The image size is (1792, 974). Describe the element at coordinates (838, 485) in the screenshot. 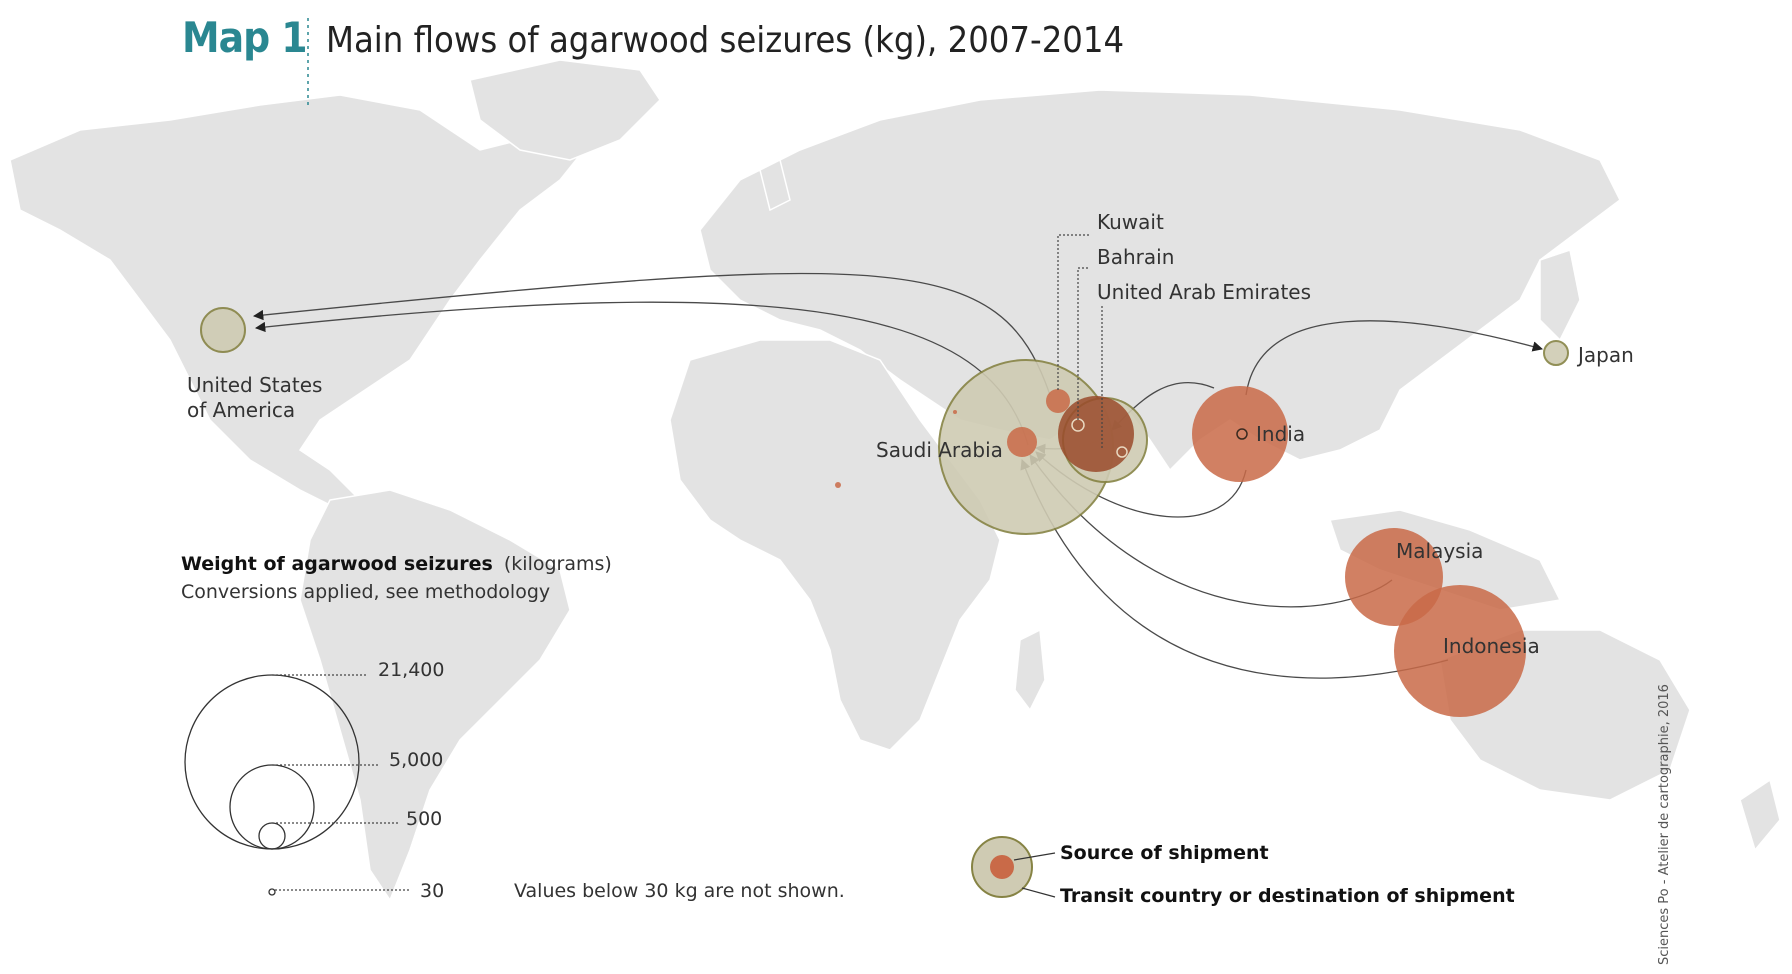

I see `niger-dot` at that location.